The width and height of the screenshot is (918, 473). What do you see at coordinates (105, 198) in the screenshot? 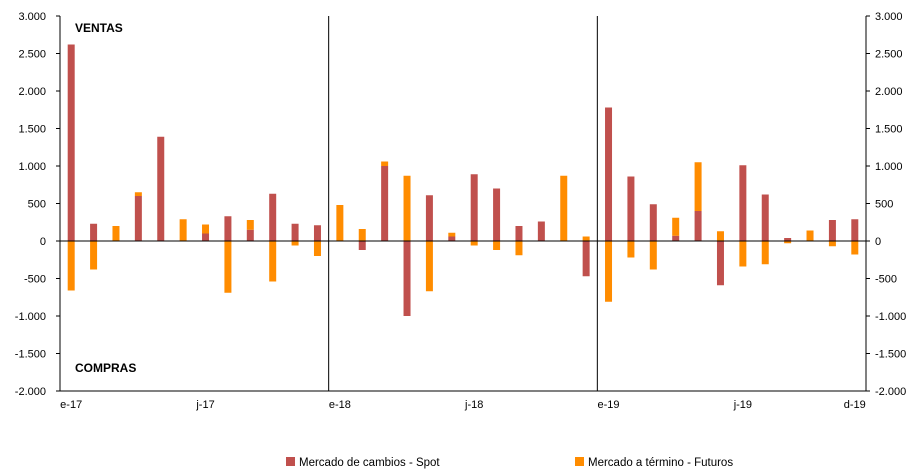
I see `annotations-layer: VENTAS COMPRAS` at bounding box center [105, 198].